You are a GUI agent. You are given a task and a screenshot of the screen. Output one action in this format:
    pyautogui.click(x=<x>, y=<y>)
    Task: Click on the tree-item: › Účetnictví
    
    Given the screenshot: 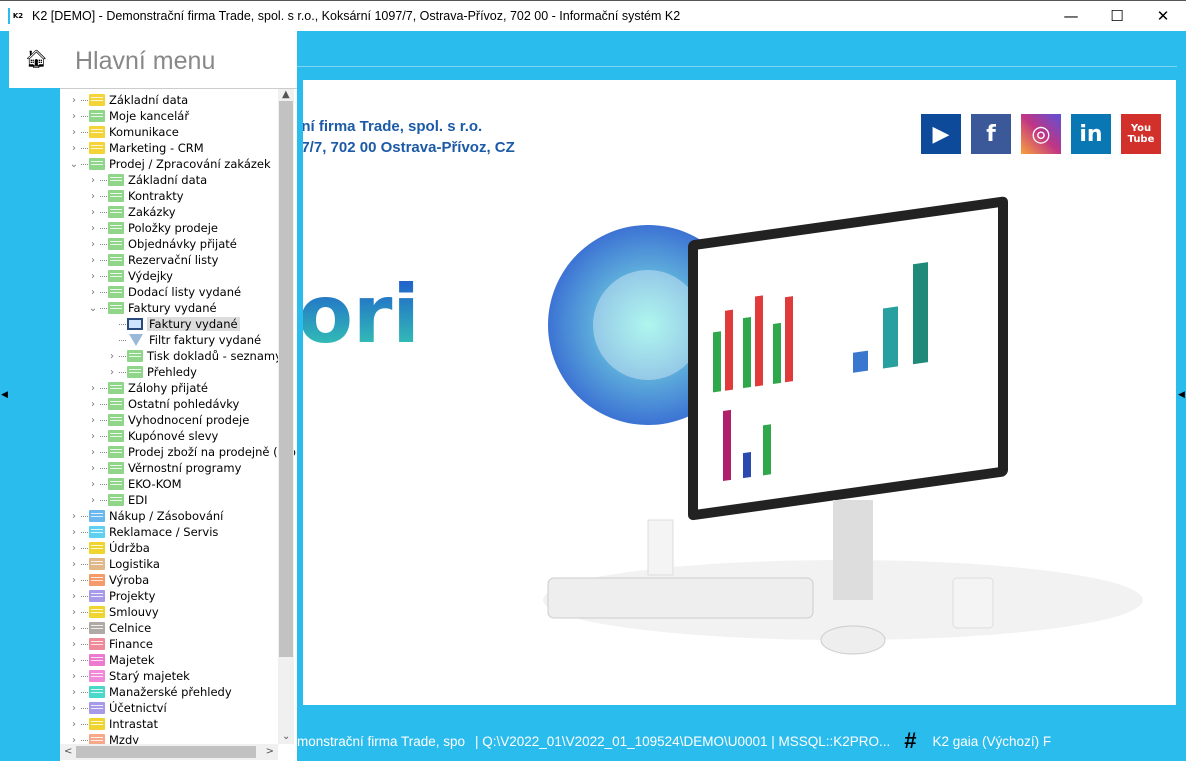 What is the action you would take?
    pyautogui.click(x=117, y=708)
    